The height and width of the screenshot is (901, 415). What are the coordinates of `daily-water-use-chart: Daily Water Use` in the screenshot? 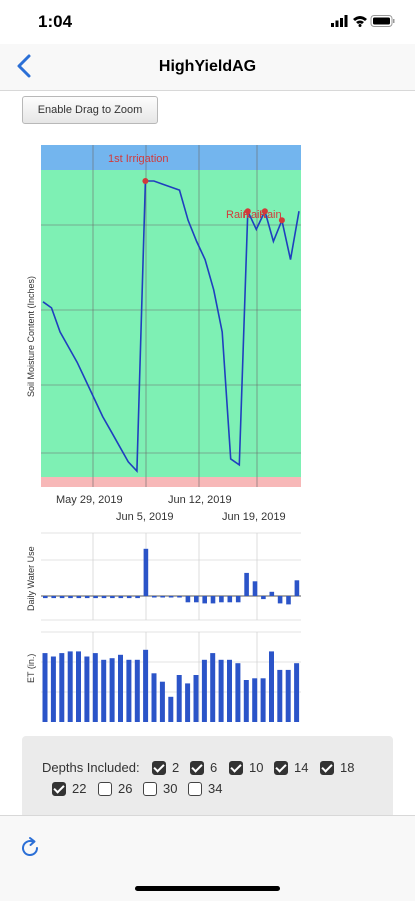 It's located at (163, 576).